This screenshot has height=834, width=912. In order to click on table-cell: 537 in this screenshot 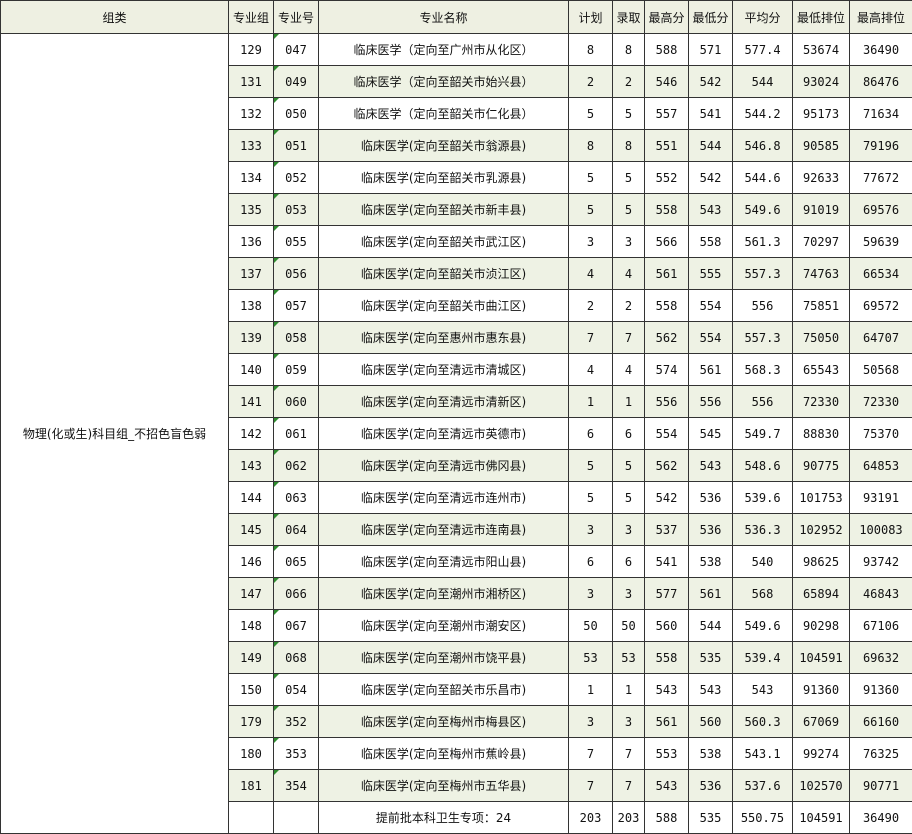, I will do `click(667, 530)`.